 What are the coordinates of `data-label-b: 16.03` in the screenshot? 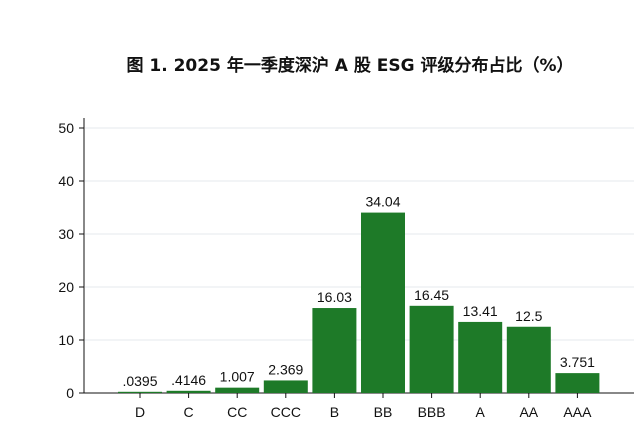 It's located at (334, 297).